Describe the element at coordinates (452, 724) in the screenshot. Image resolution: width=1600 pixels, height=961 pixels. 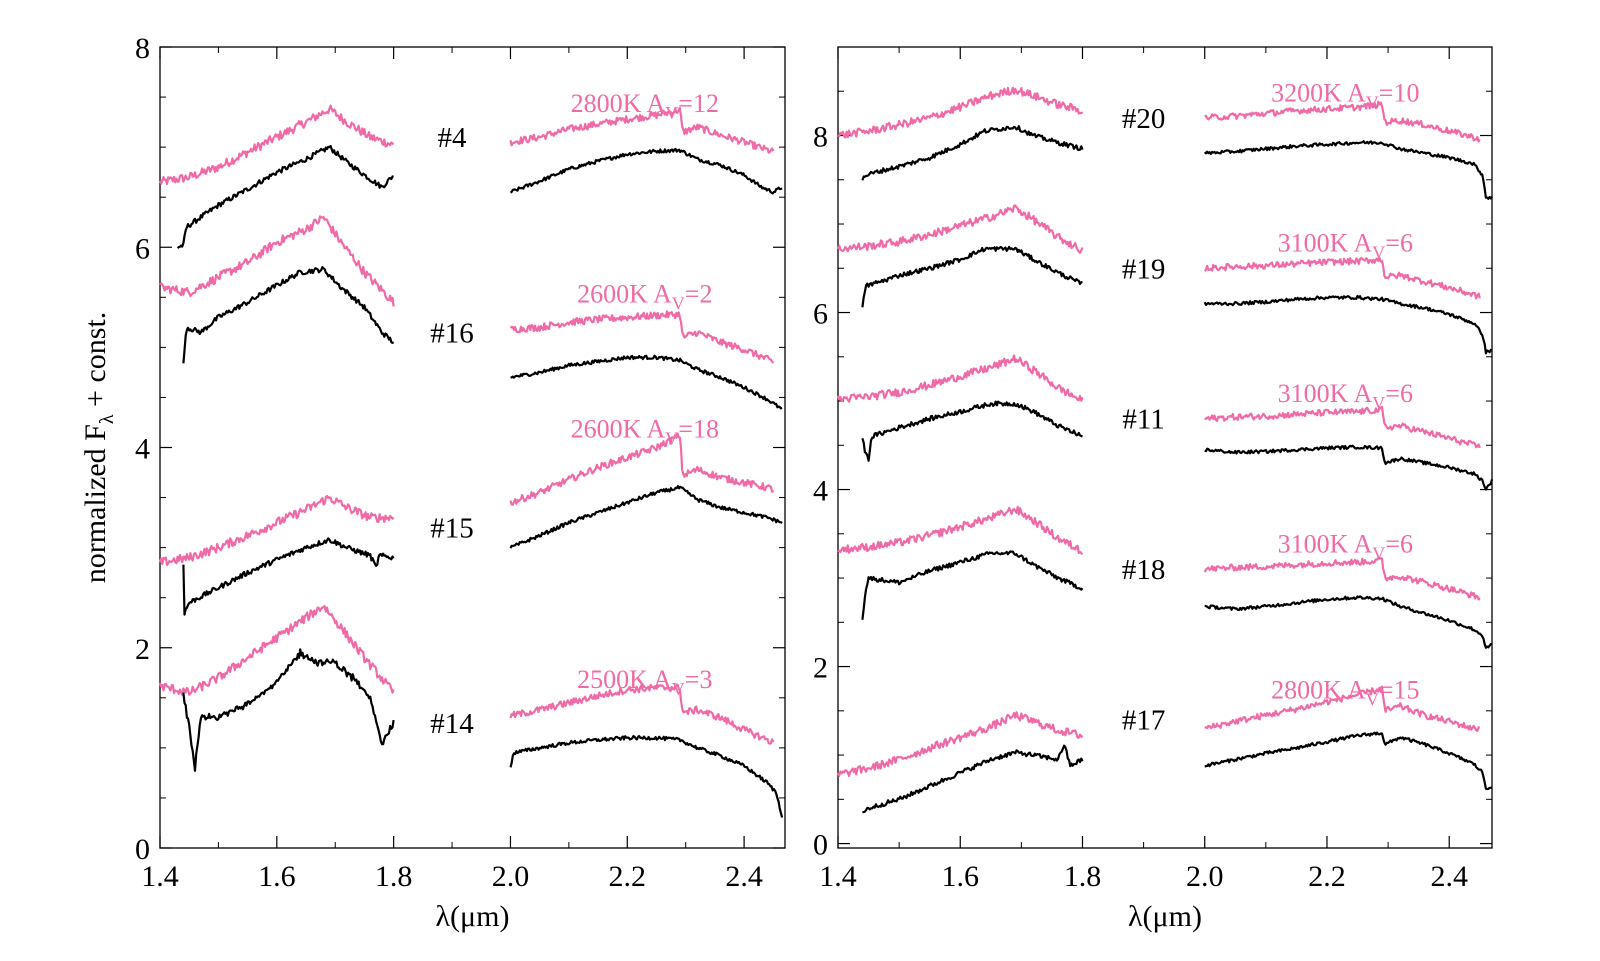
I see `object-id-label: #14` at that location.